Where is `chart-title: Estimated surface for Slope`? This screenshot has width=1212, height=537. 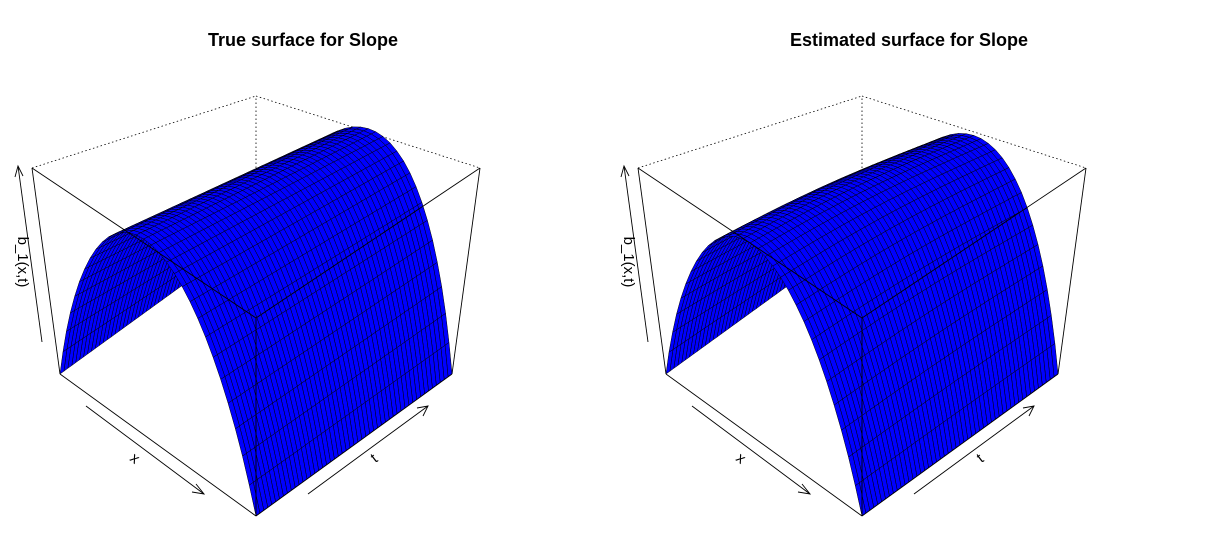 chart-title: Estimated surface for Slope is located at coordinates (909, 40).